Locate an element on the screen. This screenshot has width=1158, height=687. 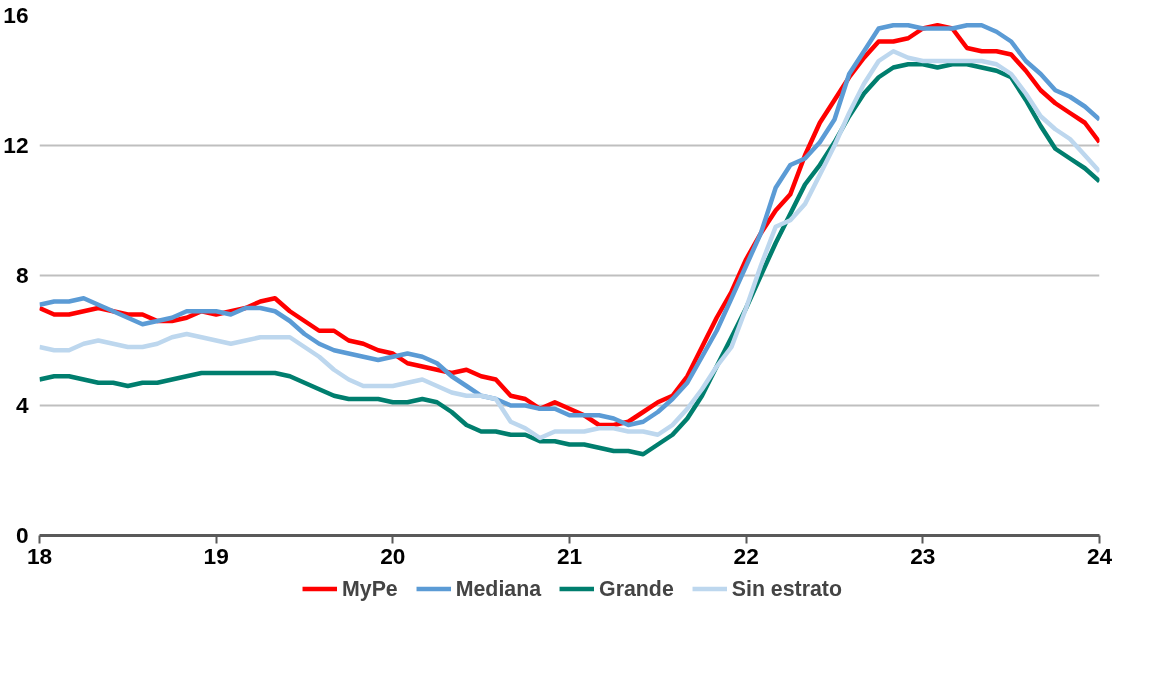
legend-label: Grande is located at coordinates (636, 588).